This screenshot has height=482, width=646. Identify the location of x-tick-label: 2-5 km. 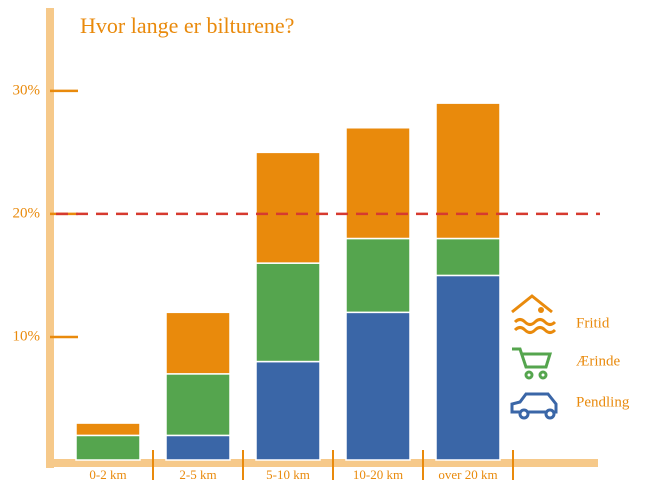
(197, 474).